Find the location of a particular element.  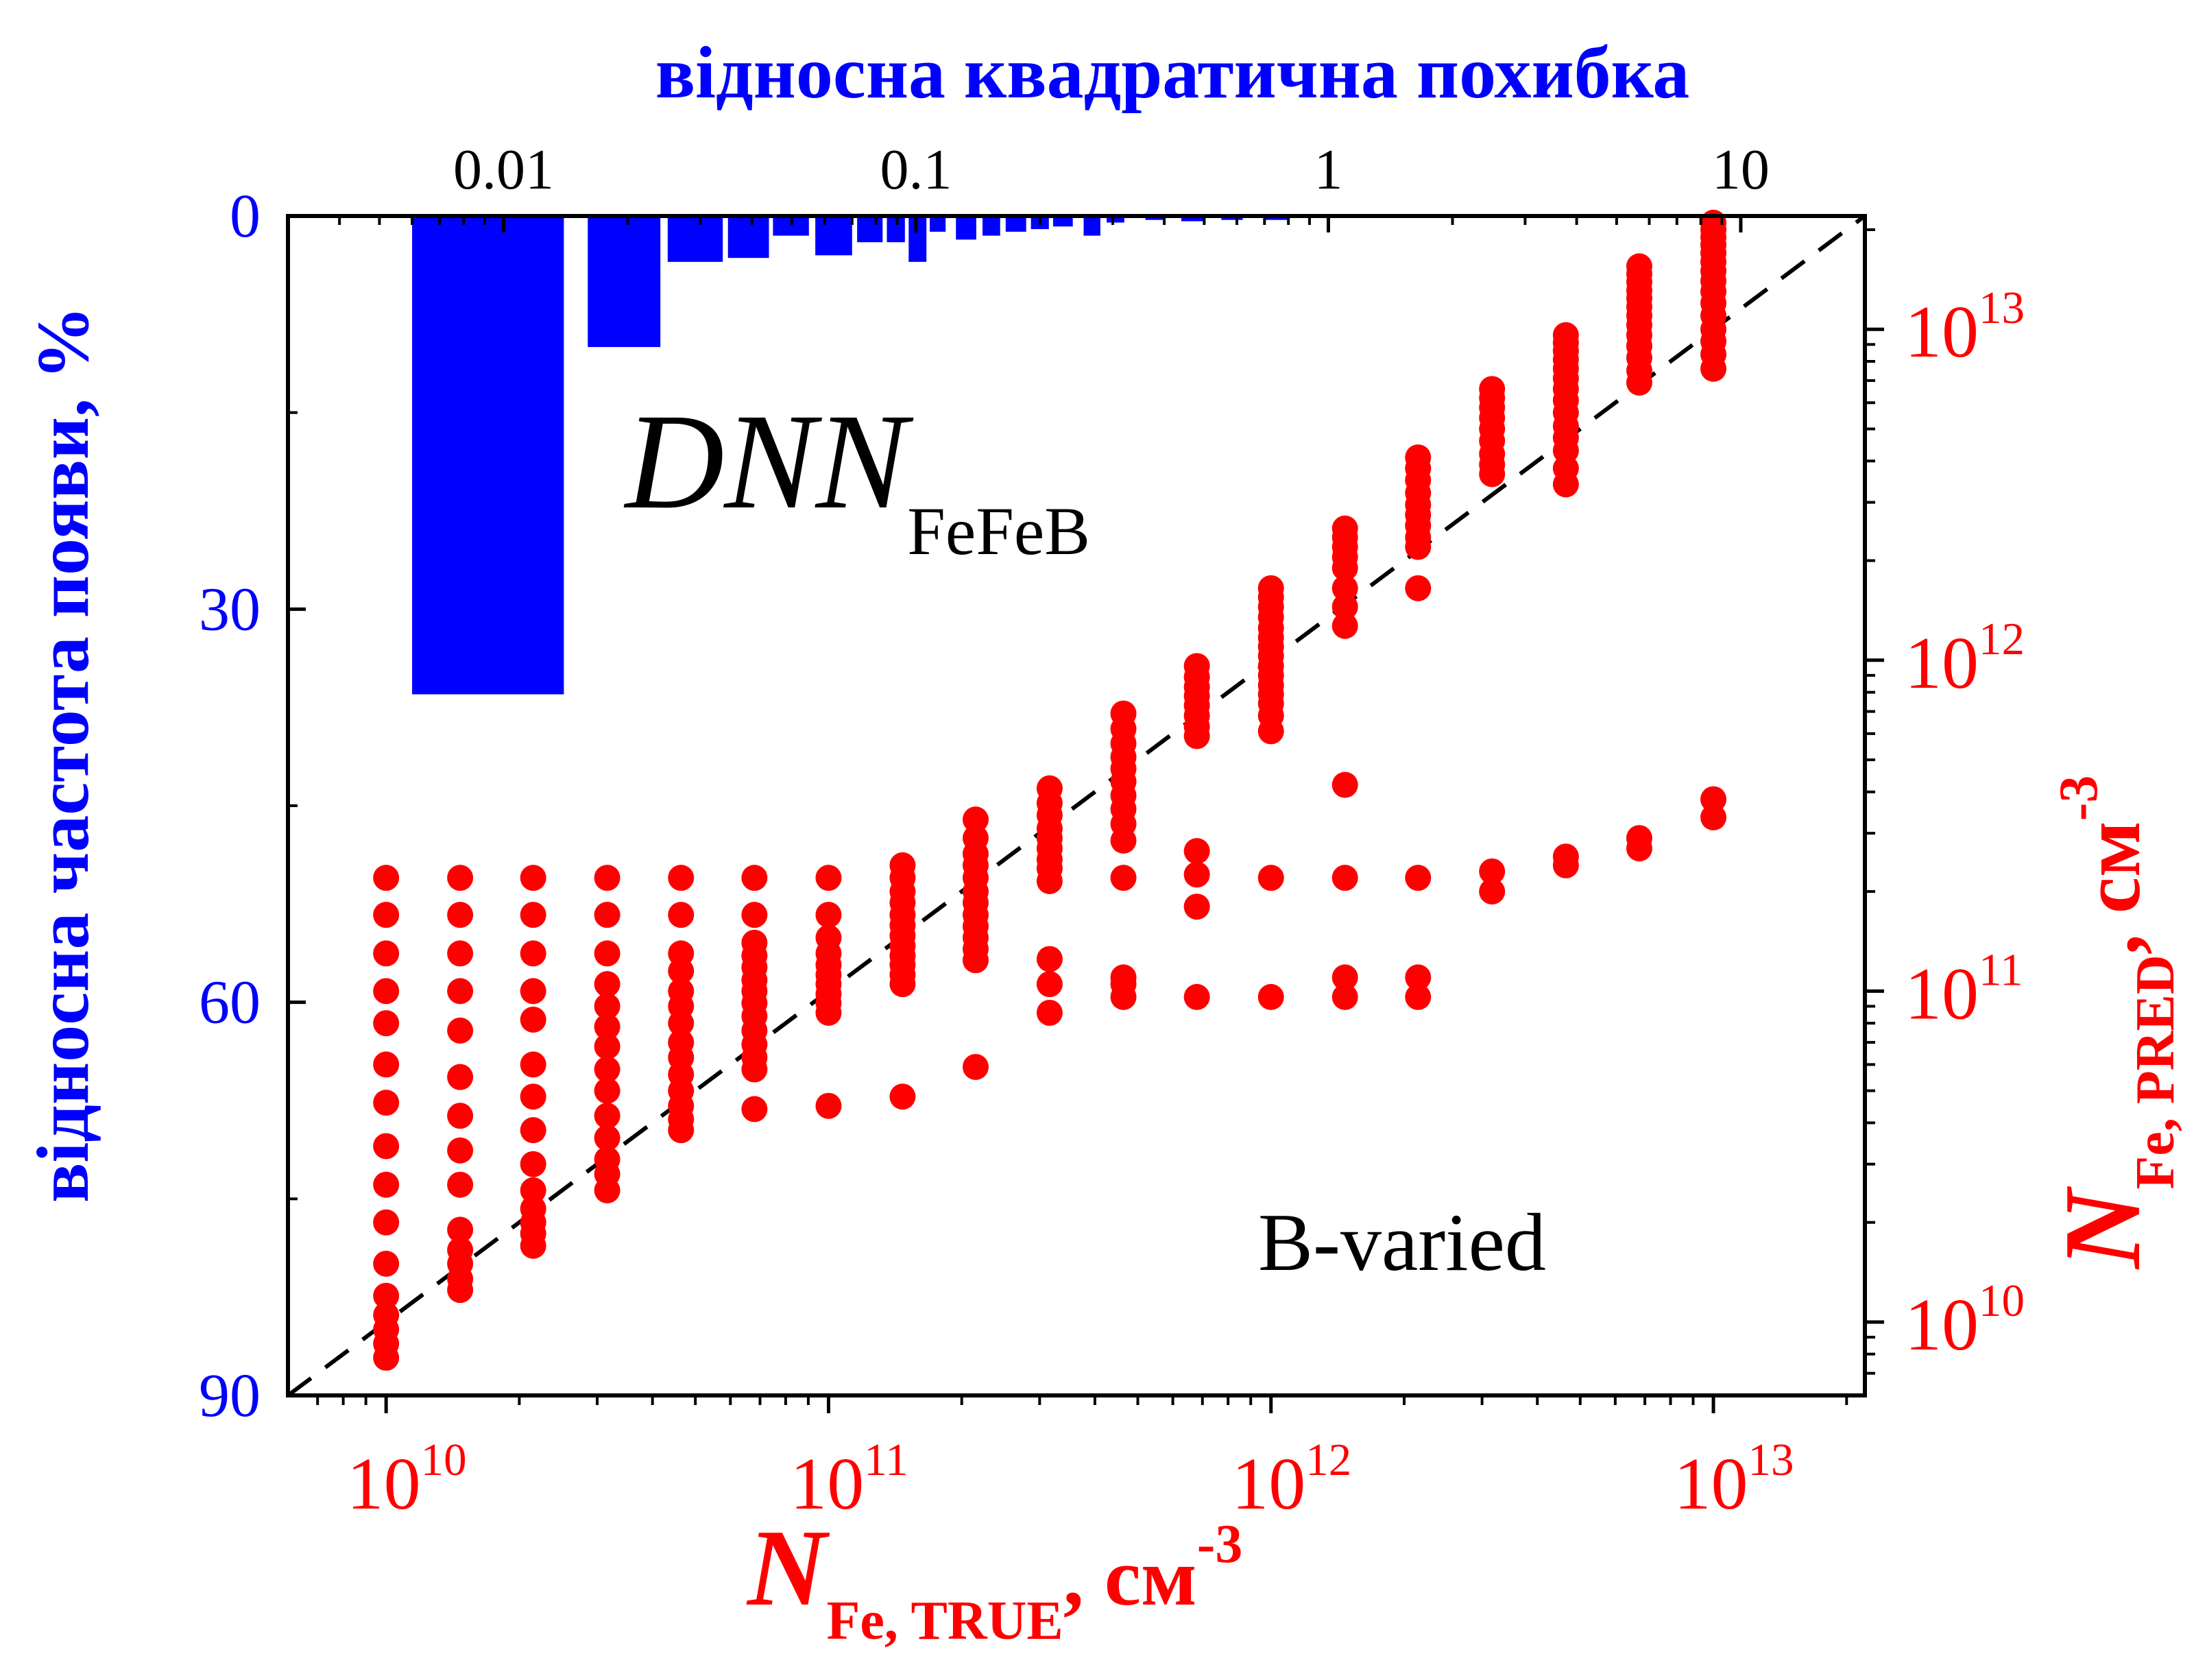

right-tick-label-0: 1010 is located at coordinates (1965, 1320).